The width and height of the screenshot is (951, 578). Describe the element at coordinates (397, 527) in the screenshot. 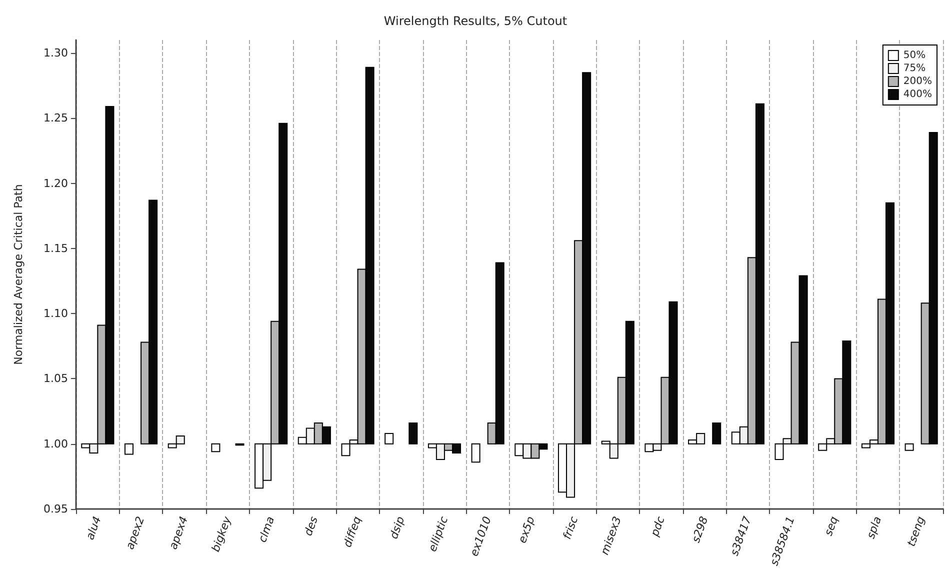

I see `x-tick-label: dsip` at that location.